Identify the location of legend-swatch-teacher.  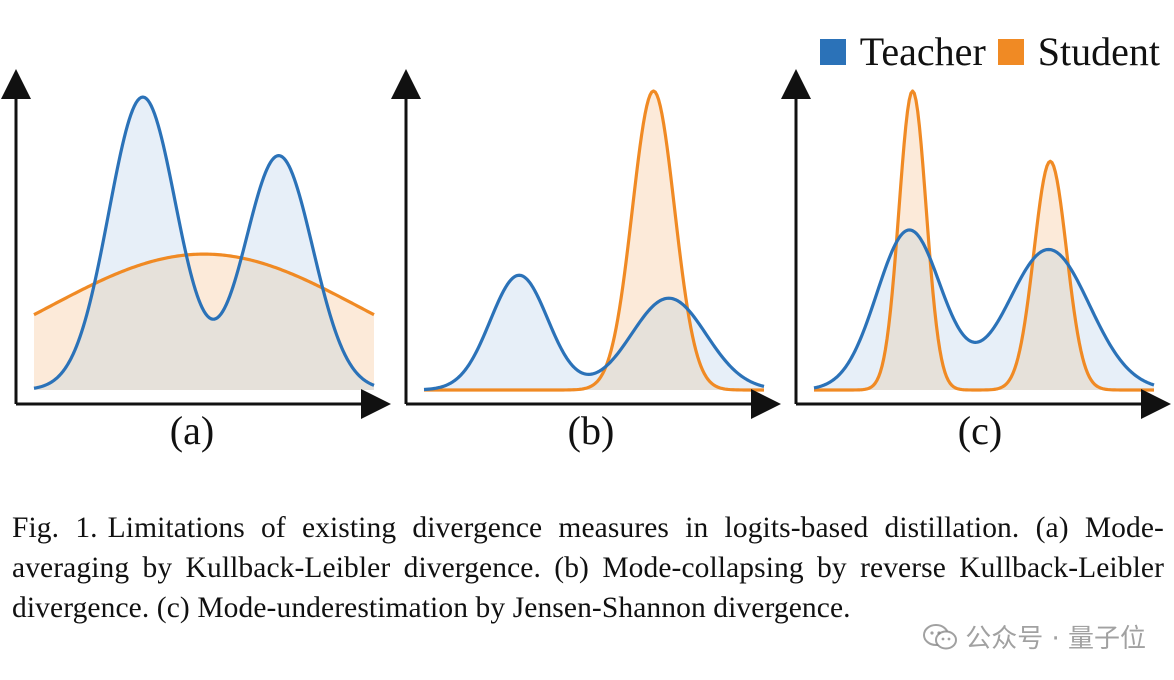
(832, 52).